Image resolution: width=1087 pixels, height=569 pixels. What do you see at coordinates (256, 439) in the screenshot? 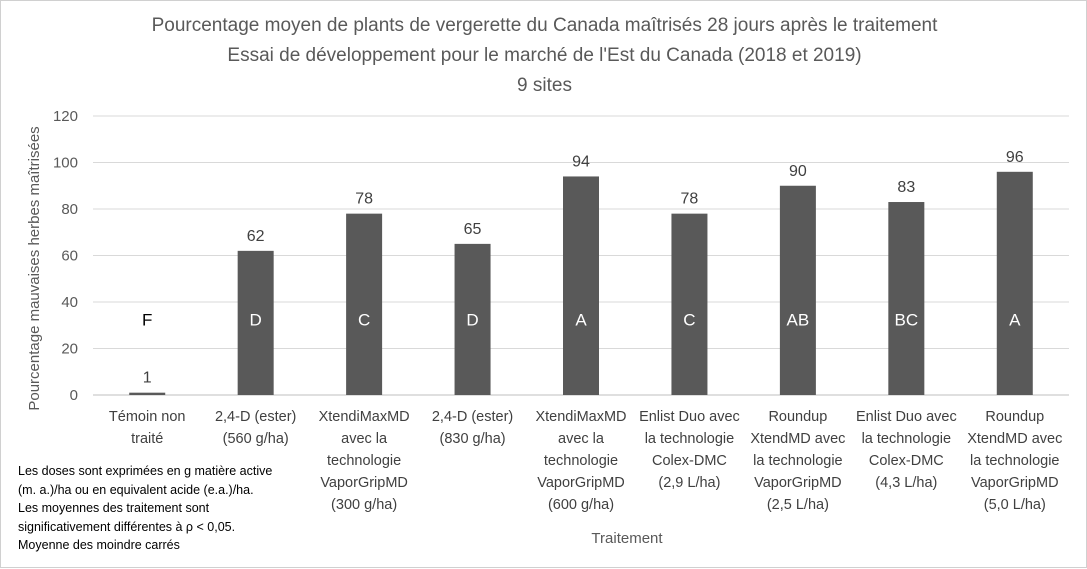
I see `x-tick-label: (560 g/ha)` at bounding box center [256, 439].